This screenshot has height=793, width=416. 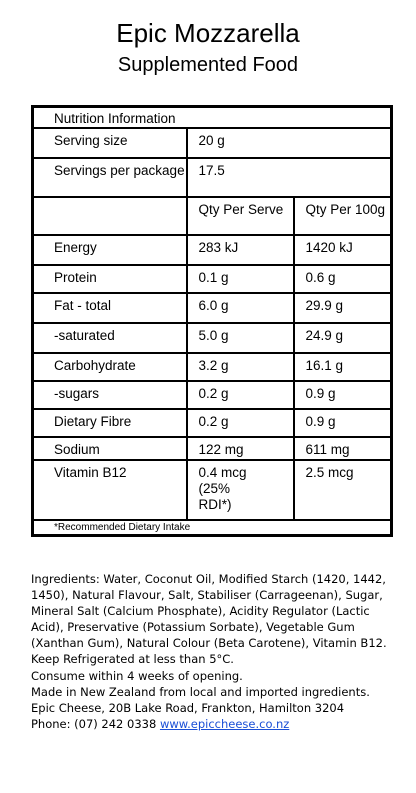 I want to click on phone-text: Phone: (07) 242 0338, so click(x=94, y=723).